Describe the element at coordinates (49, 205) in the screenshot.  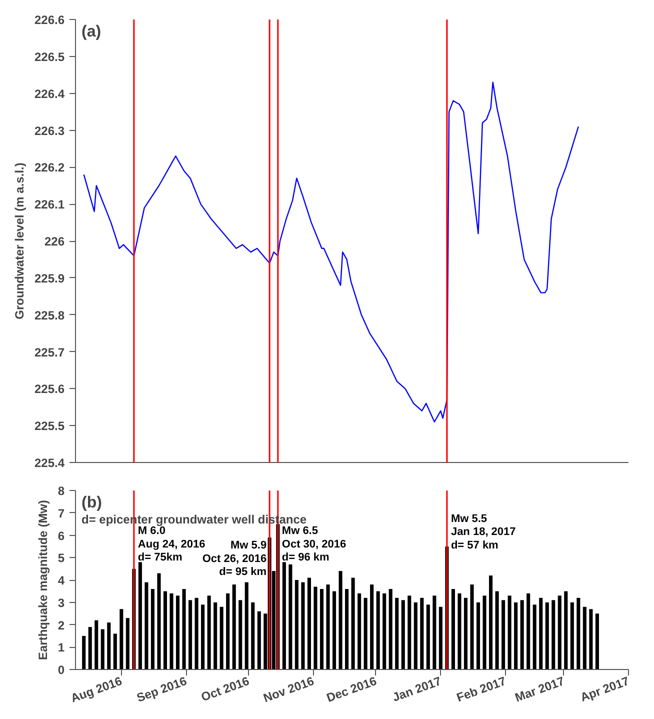
I see `y-tick-label: 226.1` at that location.